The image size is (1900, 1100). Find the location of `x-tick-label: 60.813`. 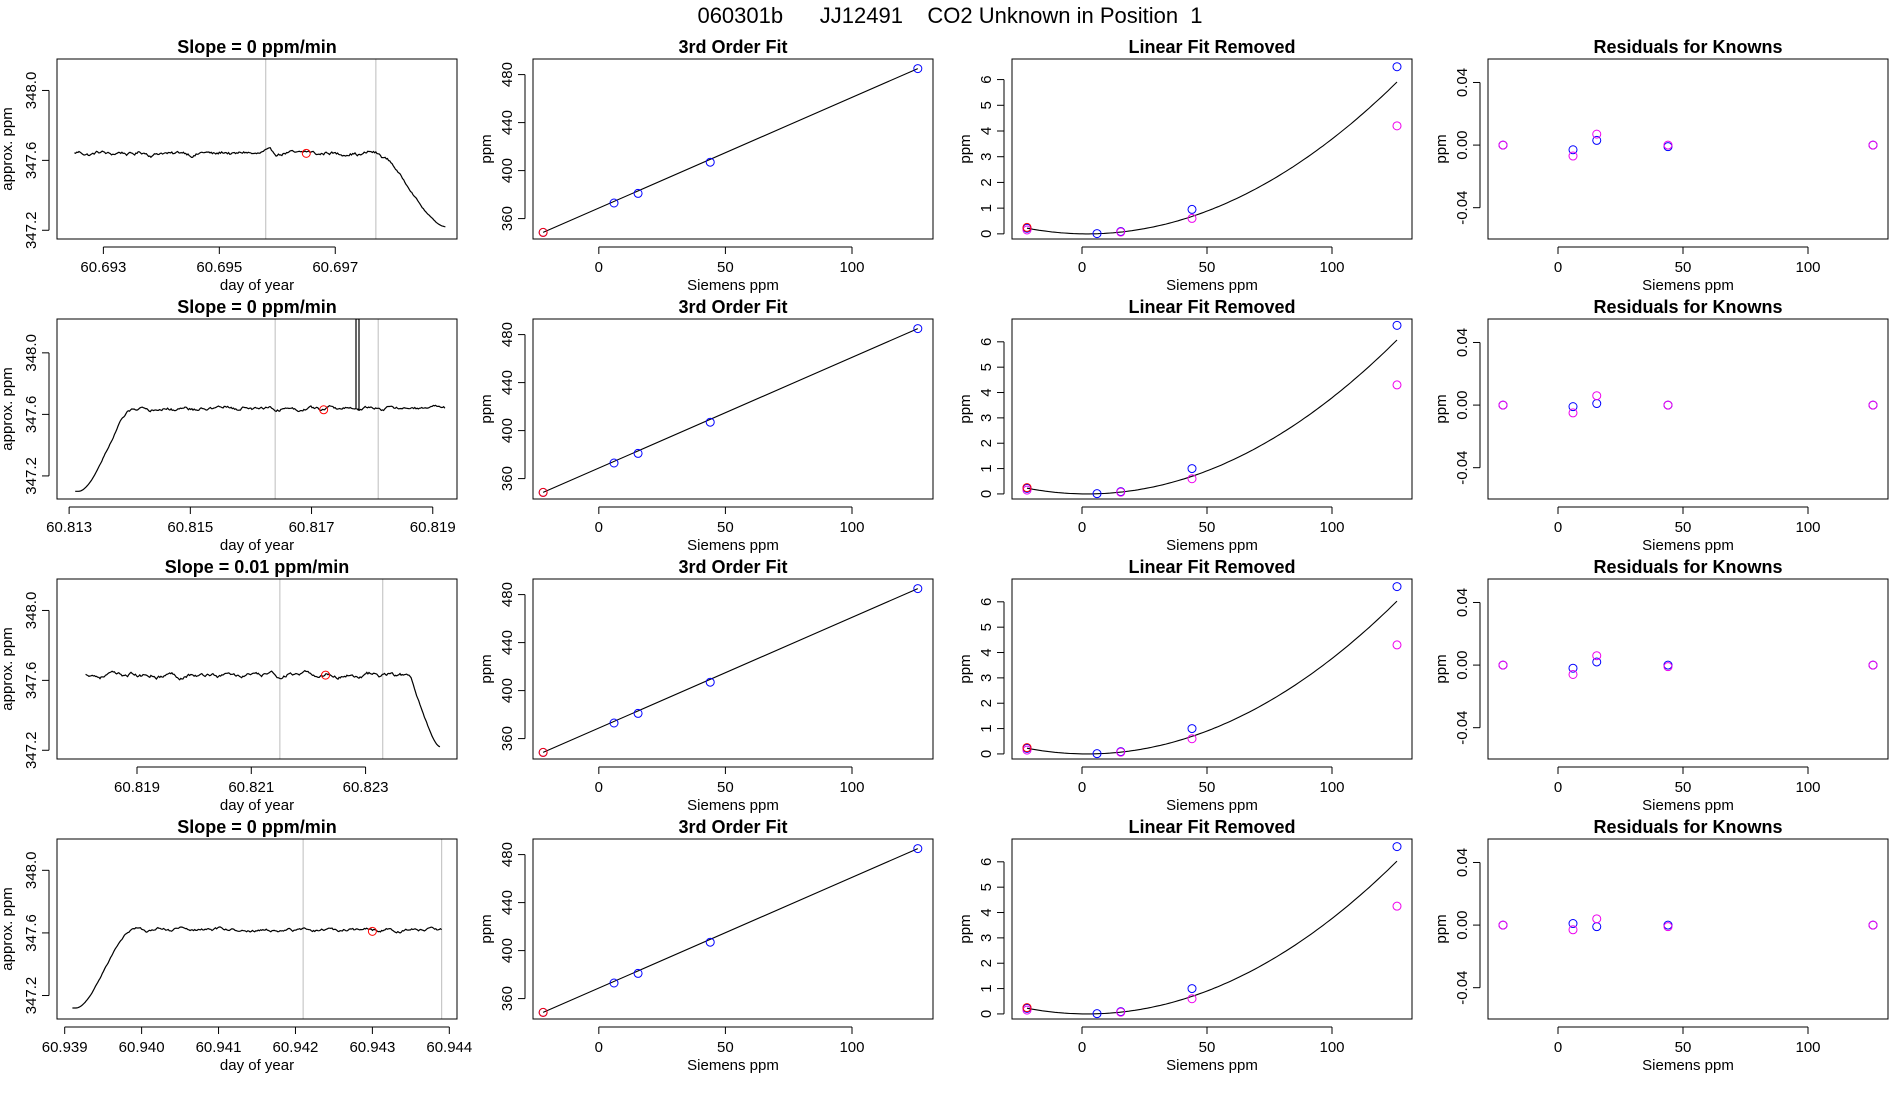

x-tick-label: 60.813 is located at coordinates (69, 527).